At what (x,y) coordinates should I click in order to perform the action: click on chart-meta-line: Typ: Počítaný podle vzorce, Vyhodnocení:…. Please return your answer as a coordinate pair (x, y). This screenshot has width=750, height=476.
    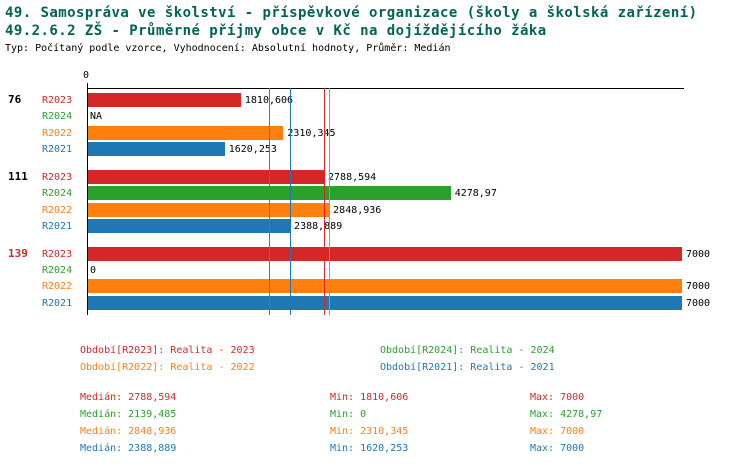
    Looking at the image, I should click on (228, 48).